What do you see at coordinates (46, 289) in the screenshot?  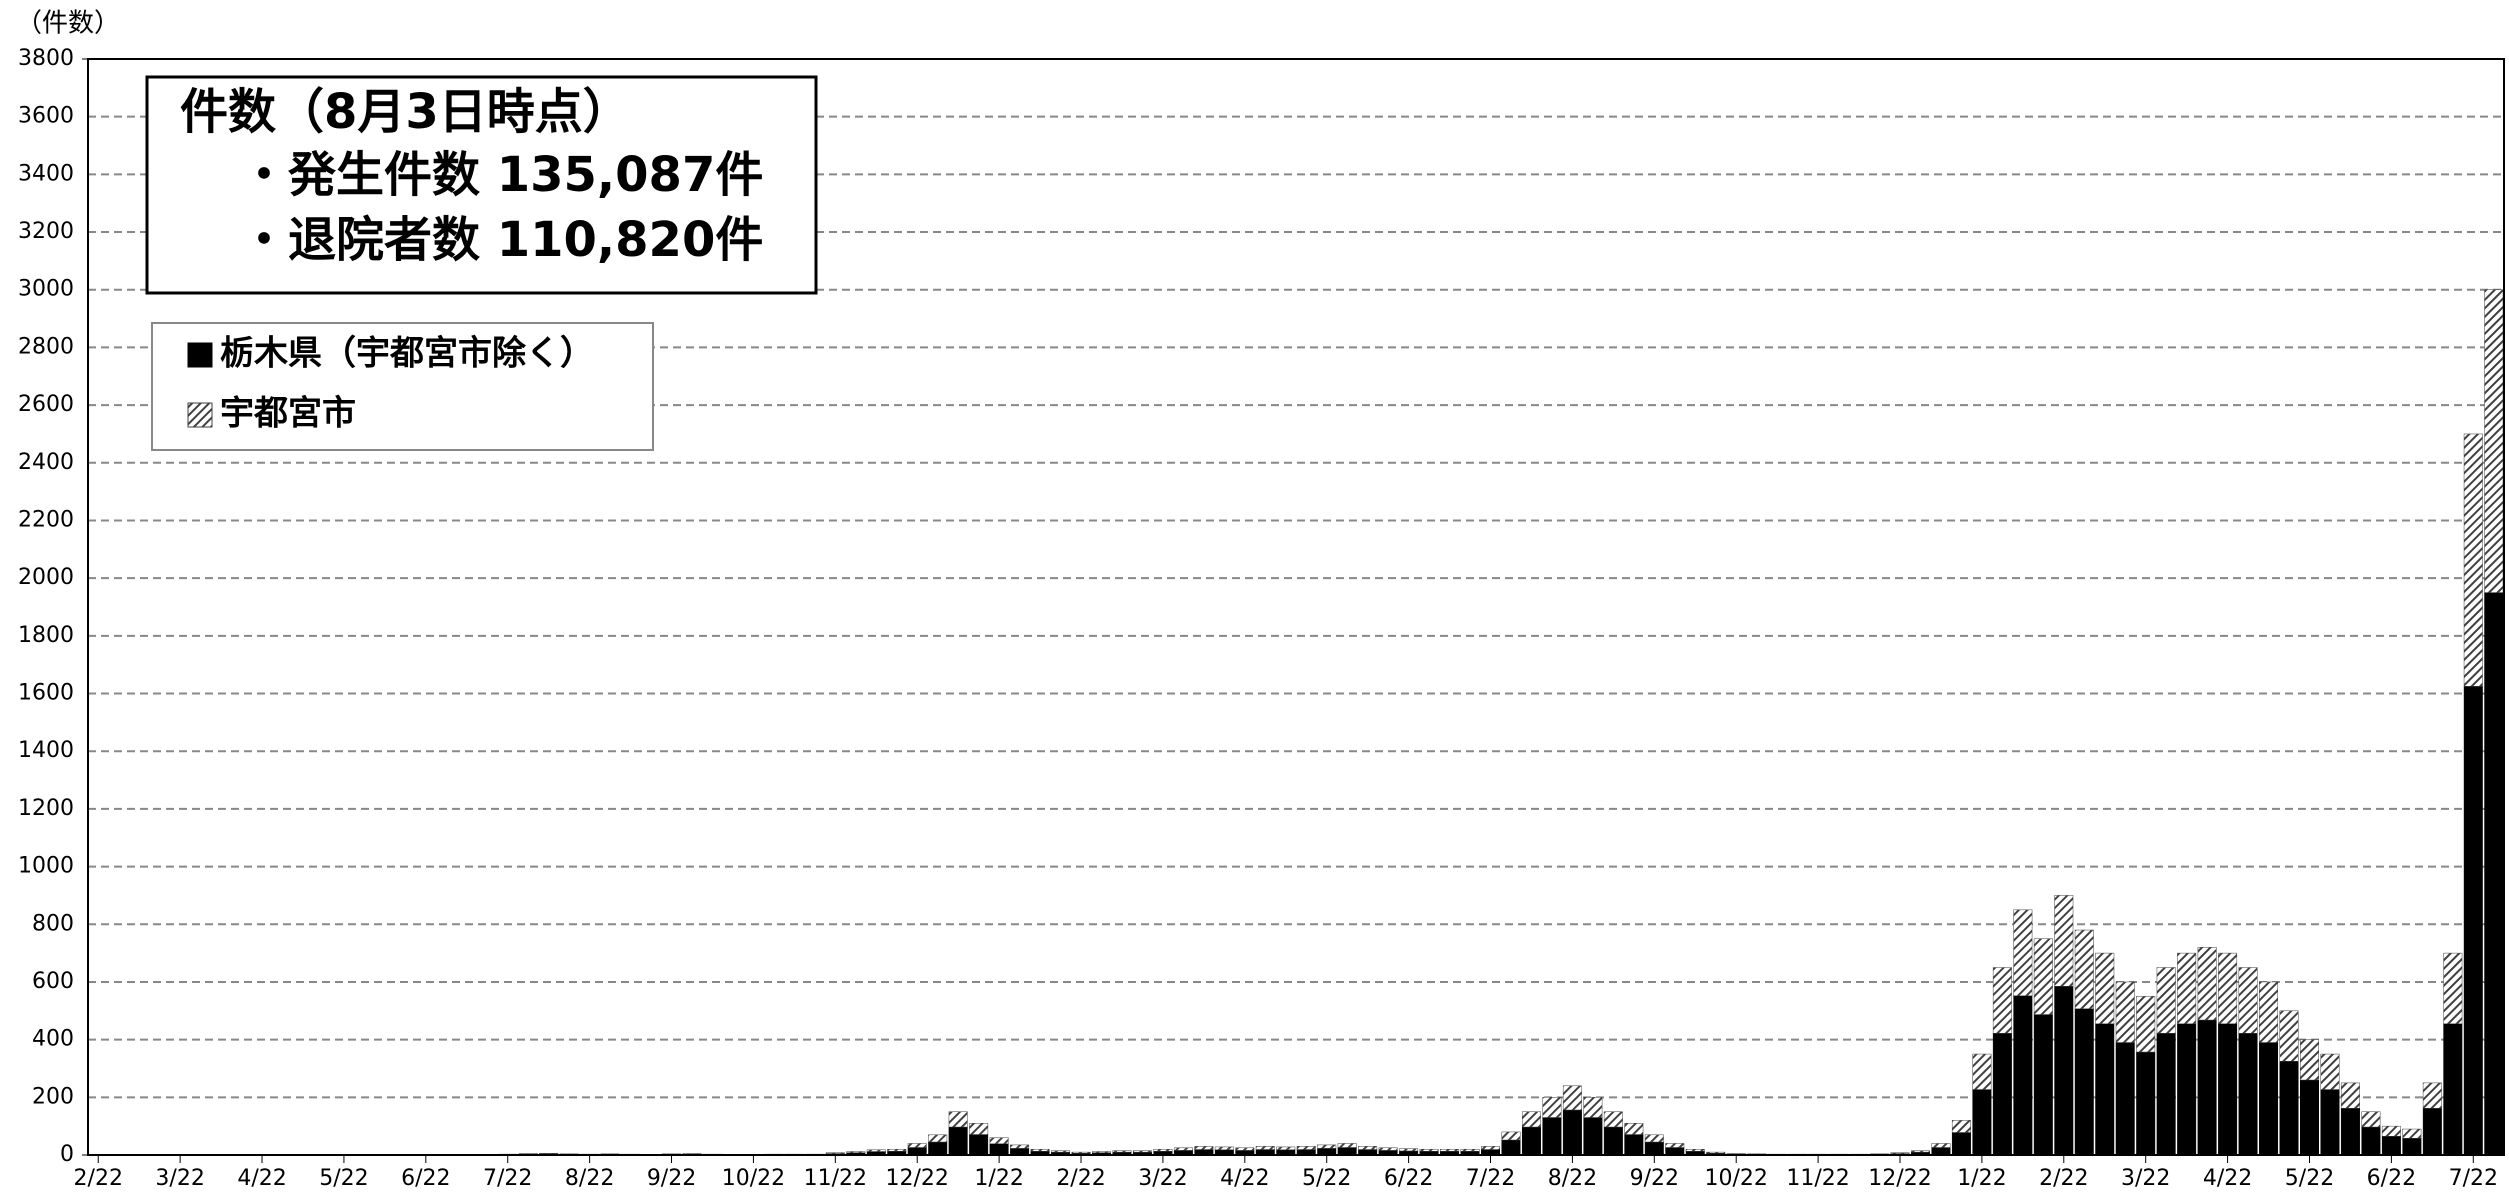 I see `y-tick-label: 3000` at bounding box center [46, 289].